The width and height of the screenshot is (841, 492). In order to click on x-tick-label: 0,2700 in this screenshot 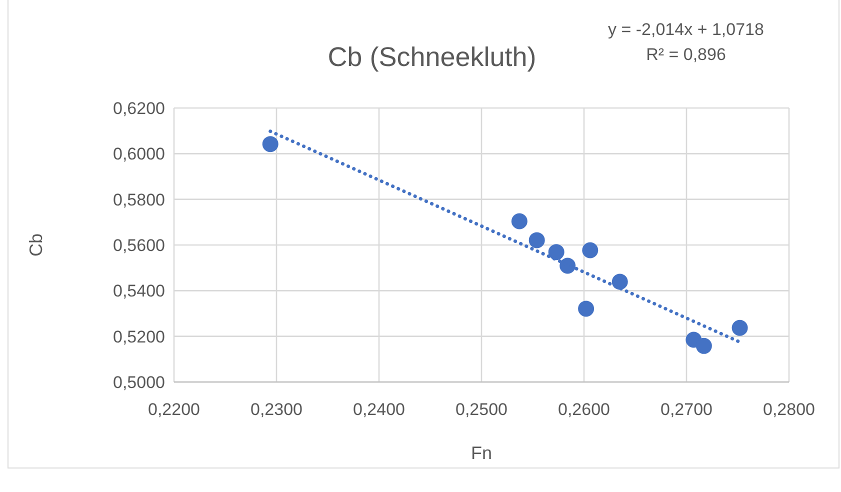, I will do `click(686, 409)`.